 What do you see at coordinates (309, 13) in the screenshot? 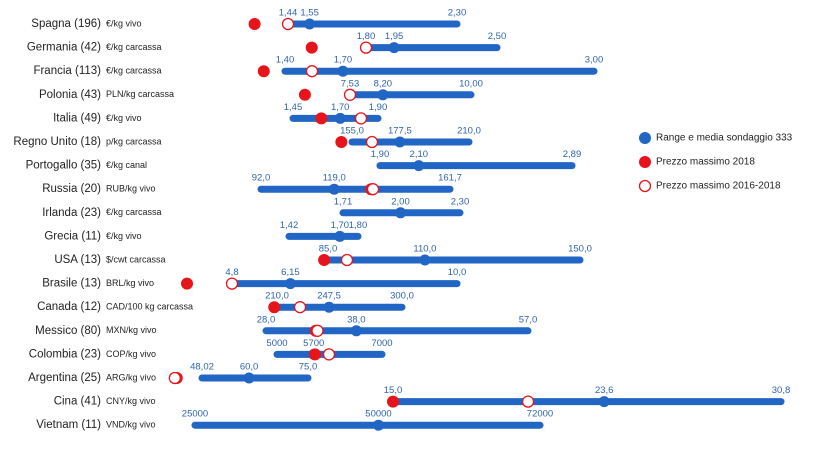
I see `value-label: 1,55` at bounding box center [309, 13].